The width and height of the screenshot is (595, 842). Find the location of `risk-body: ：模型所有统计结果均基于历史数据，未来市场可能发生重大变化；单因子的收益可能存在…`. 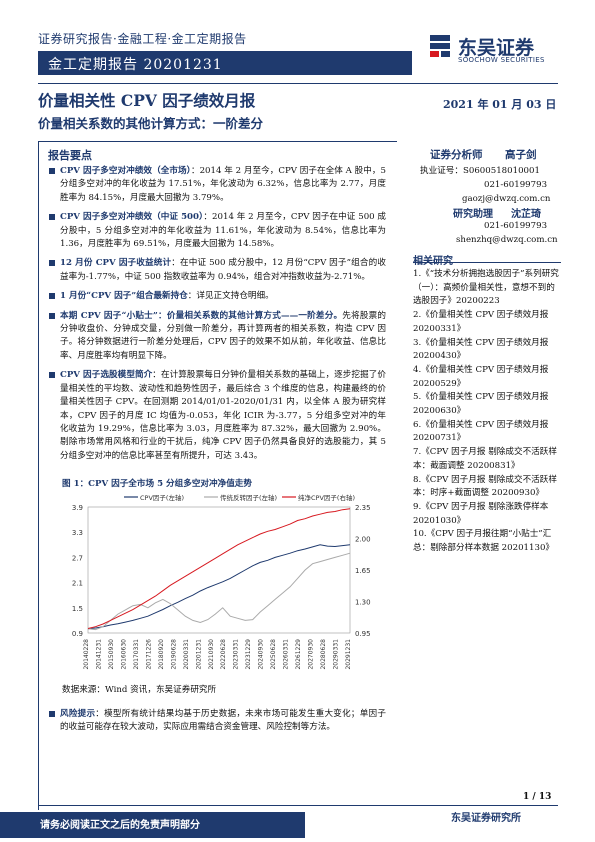

risk-body: ：模型所有统计结果均基于历史数据，未来市场可能发生重大变化；单因子的收益可能存在… is located at coordinates (223, 721).